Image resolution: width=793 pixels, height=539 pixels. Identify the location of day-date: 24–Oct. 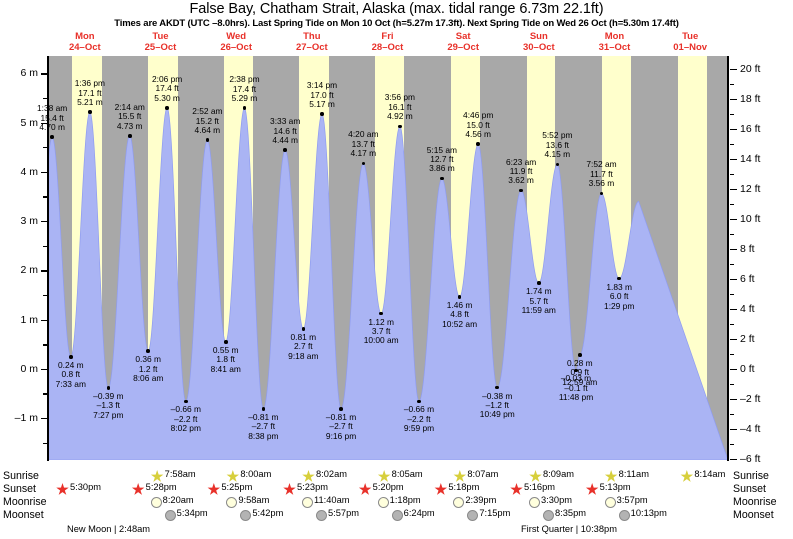
(84, 47).